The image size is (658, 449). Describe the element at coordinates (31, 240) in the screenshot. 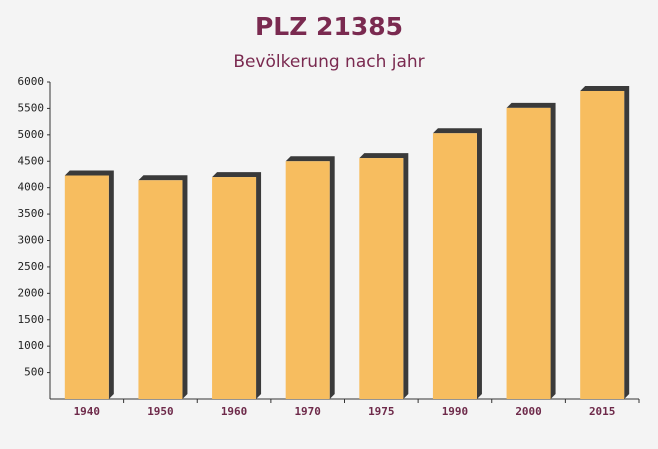

I see `y-tick-label: 3000` at that location.